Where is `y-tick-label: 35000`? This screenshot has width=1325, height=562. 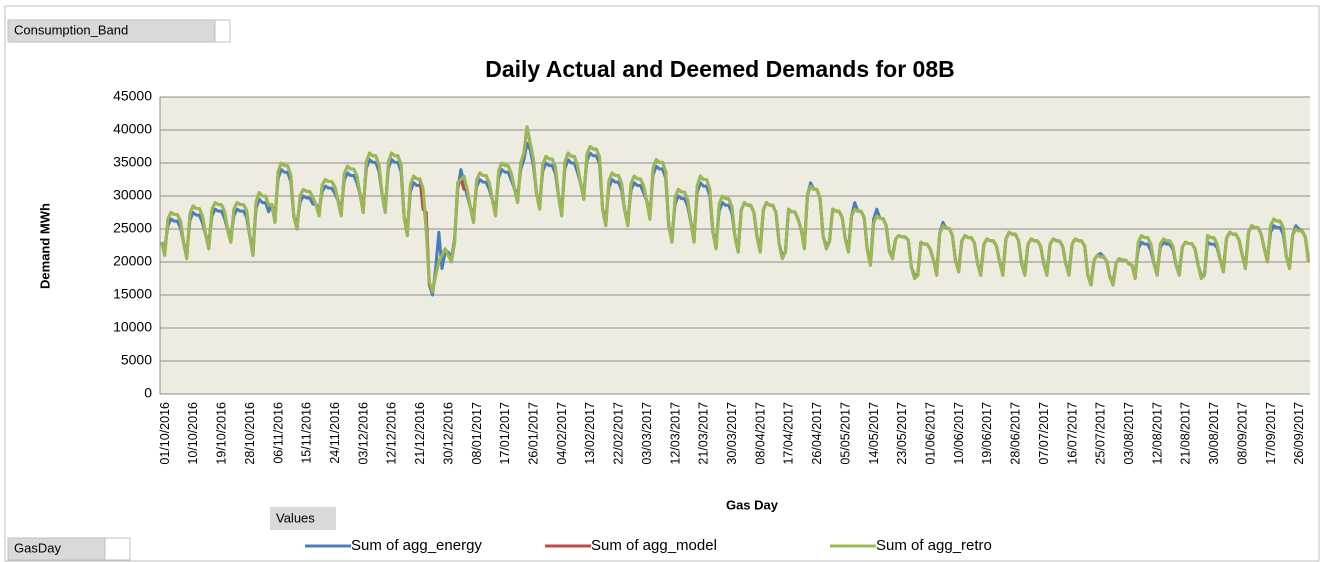
y-tick-label: 35000 is located at coordinates (132, 162).